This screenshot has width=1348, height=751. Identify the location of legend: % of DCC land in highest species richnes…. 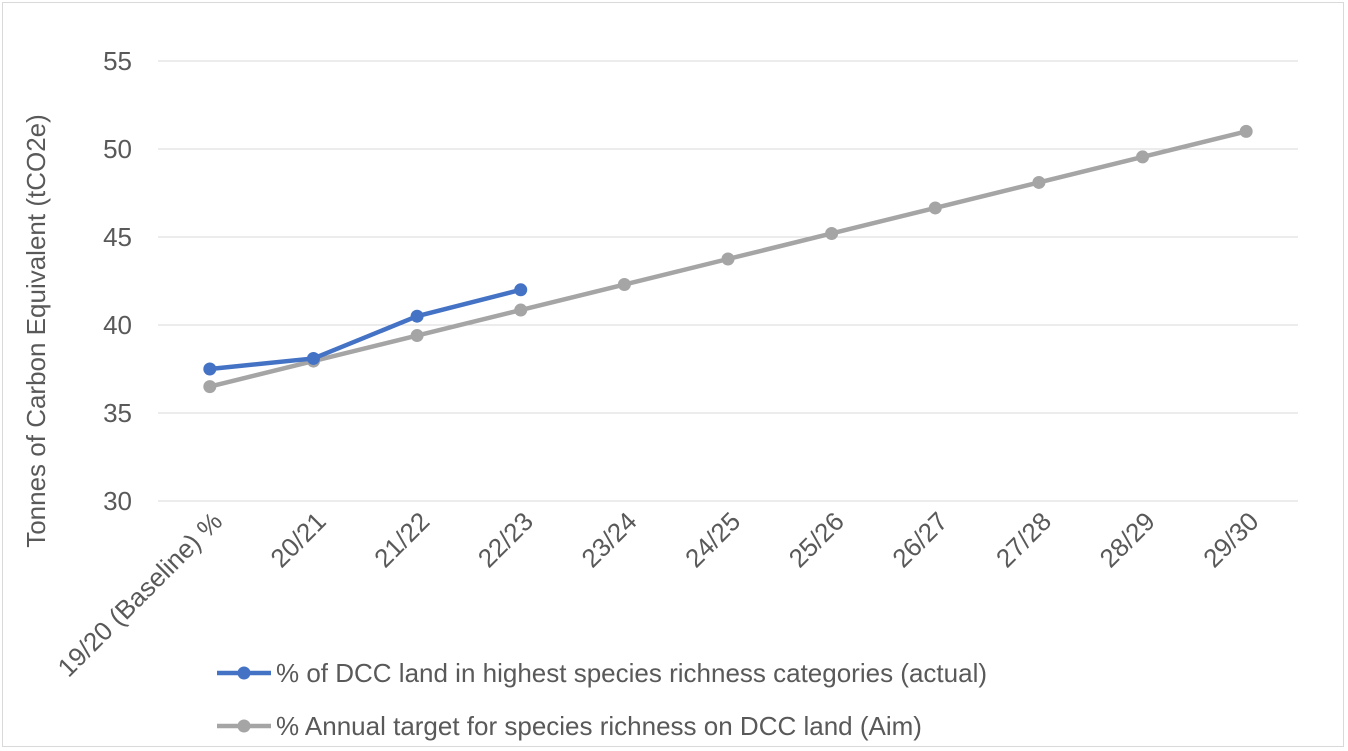
(602, 699).